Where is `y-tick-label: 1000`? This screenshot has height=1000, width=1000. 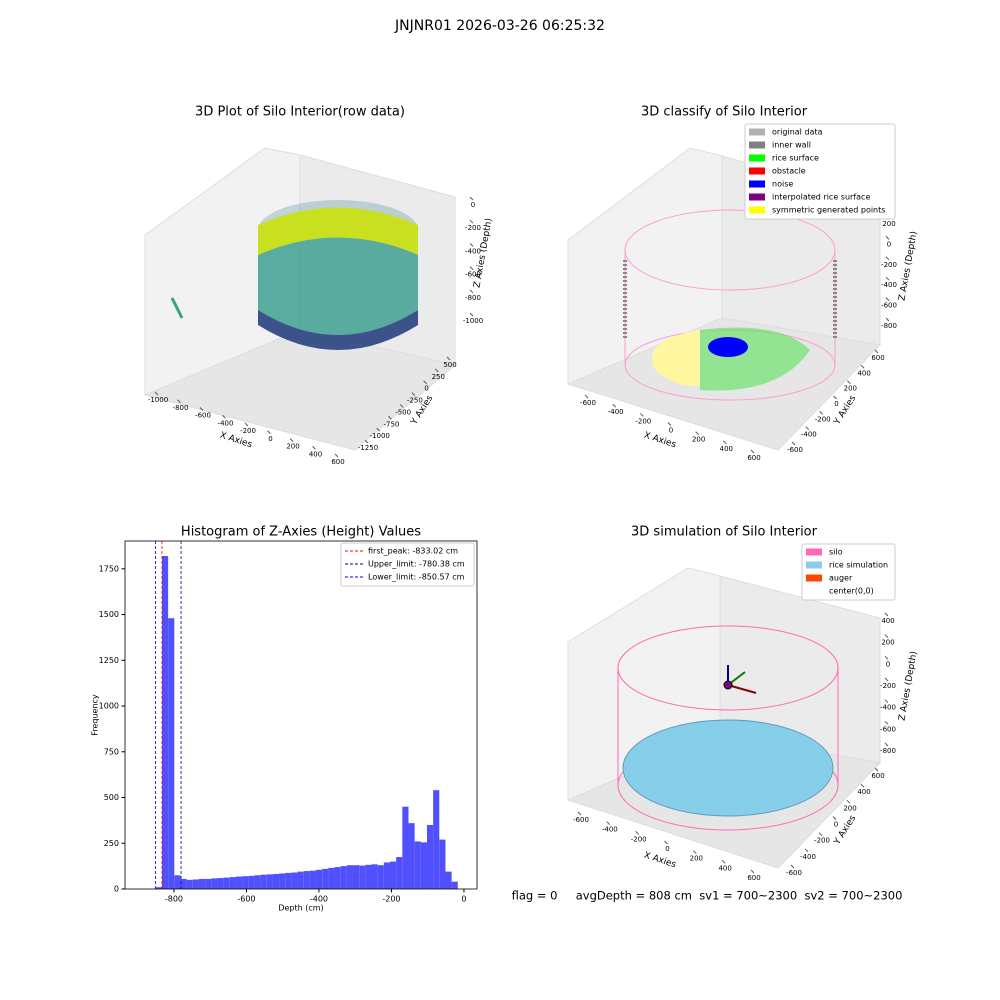
y-tick-label: 1000 is located at coordinates (109, 706).